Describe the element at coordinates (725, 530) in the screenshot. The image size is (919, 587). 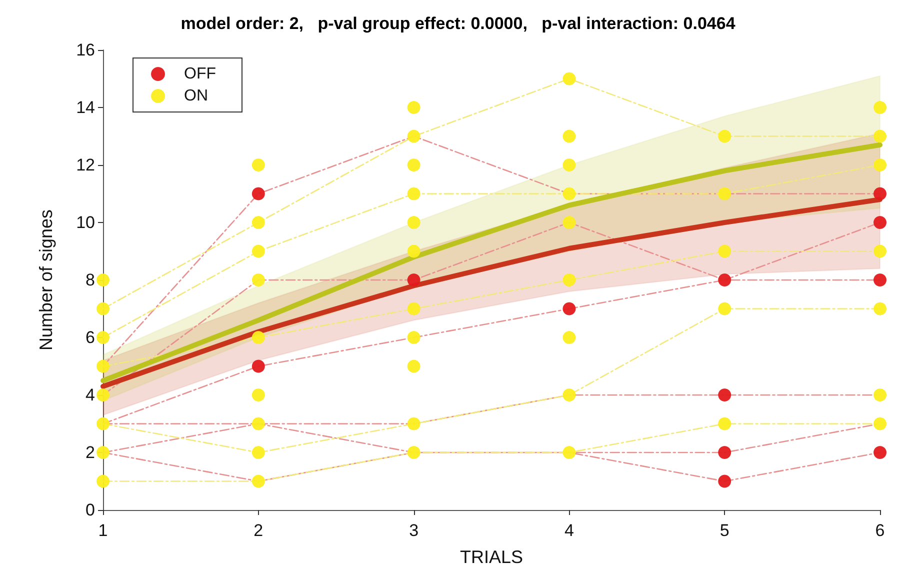
I see `x-tick-label: 5` at that location.